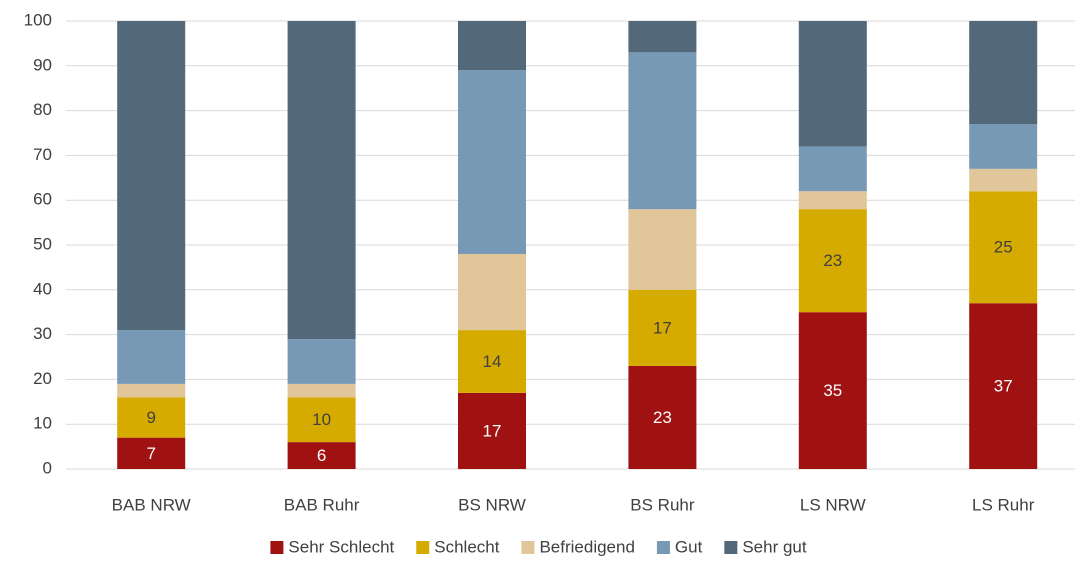 Image resolution: width=1077 pixels, height=572 pixels. Describe the element at coordinates (42, 64) in the screenshot. I see `y-tick-label: 90` at that location.